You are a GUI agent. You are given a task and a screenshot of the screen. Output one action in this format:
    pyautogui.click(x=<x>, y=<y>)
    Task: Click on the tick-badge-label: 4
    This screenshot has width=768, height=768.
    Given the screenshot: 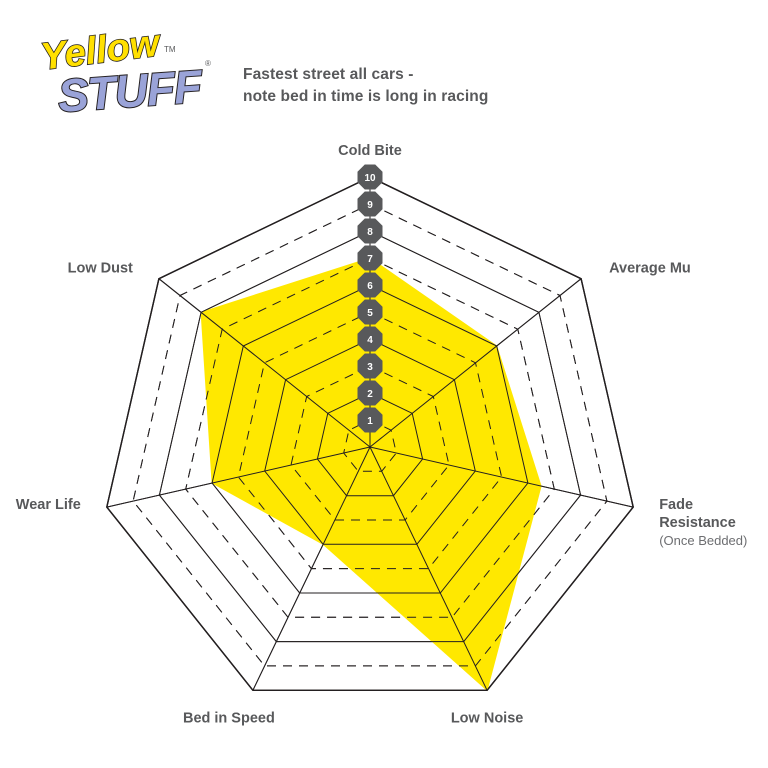 What is the action you would take?
    pyautogui.click(x=370, y=340)
    